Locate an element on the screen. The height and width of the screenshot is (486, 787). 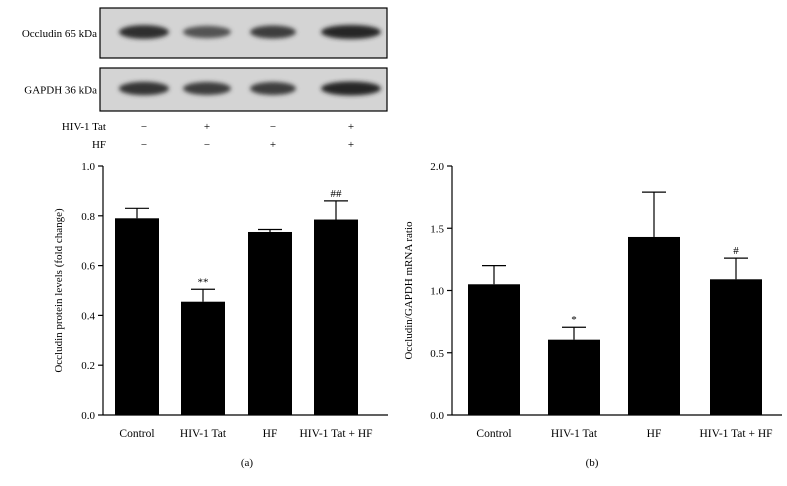
y-tick-label: 0.5 is located at coordinates (437, 354).